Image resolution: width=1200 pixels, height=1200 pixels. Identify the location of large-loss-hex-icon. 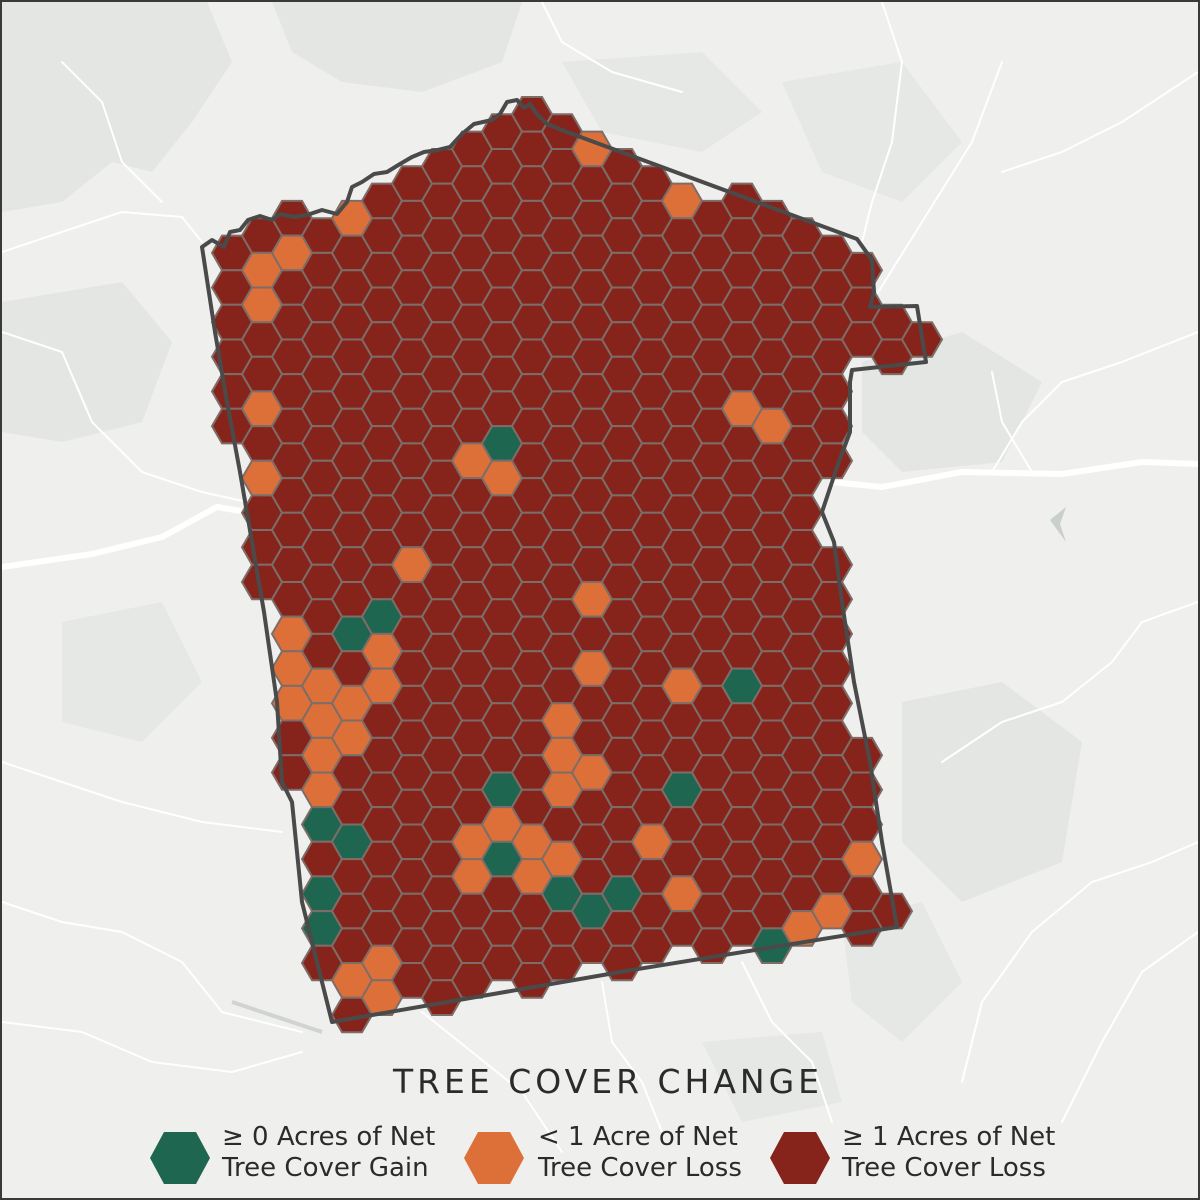
(800, 1158).